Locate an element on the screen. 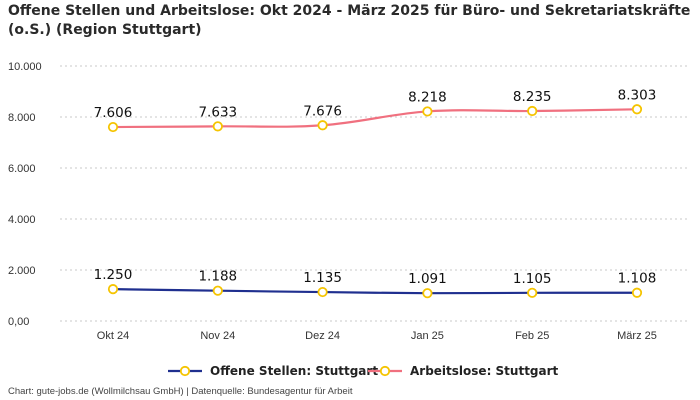  legend-label: Arbeitslose: Stuttgart is located at coordinates (484, 371).